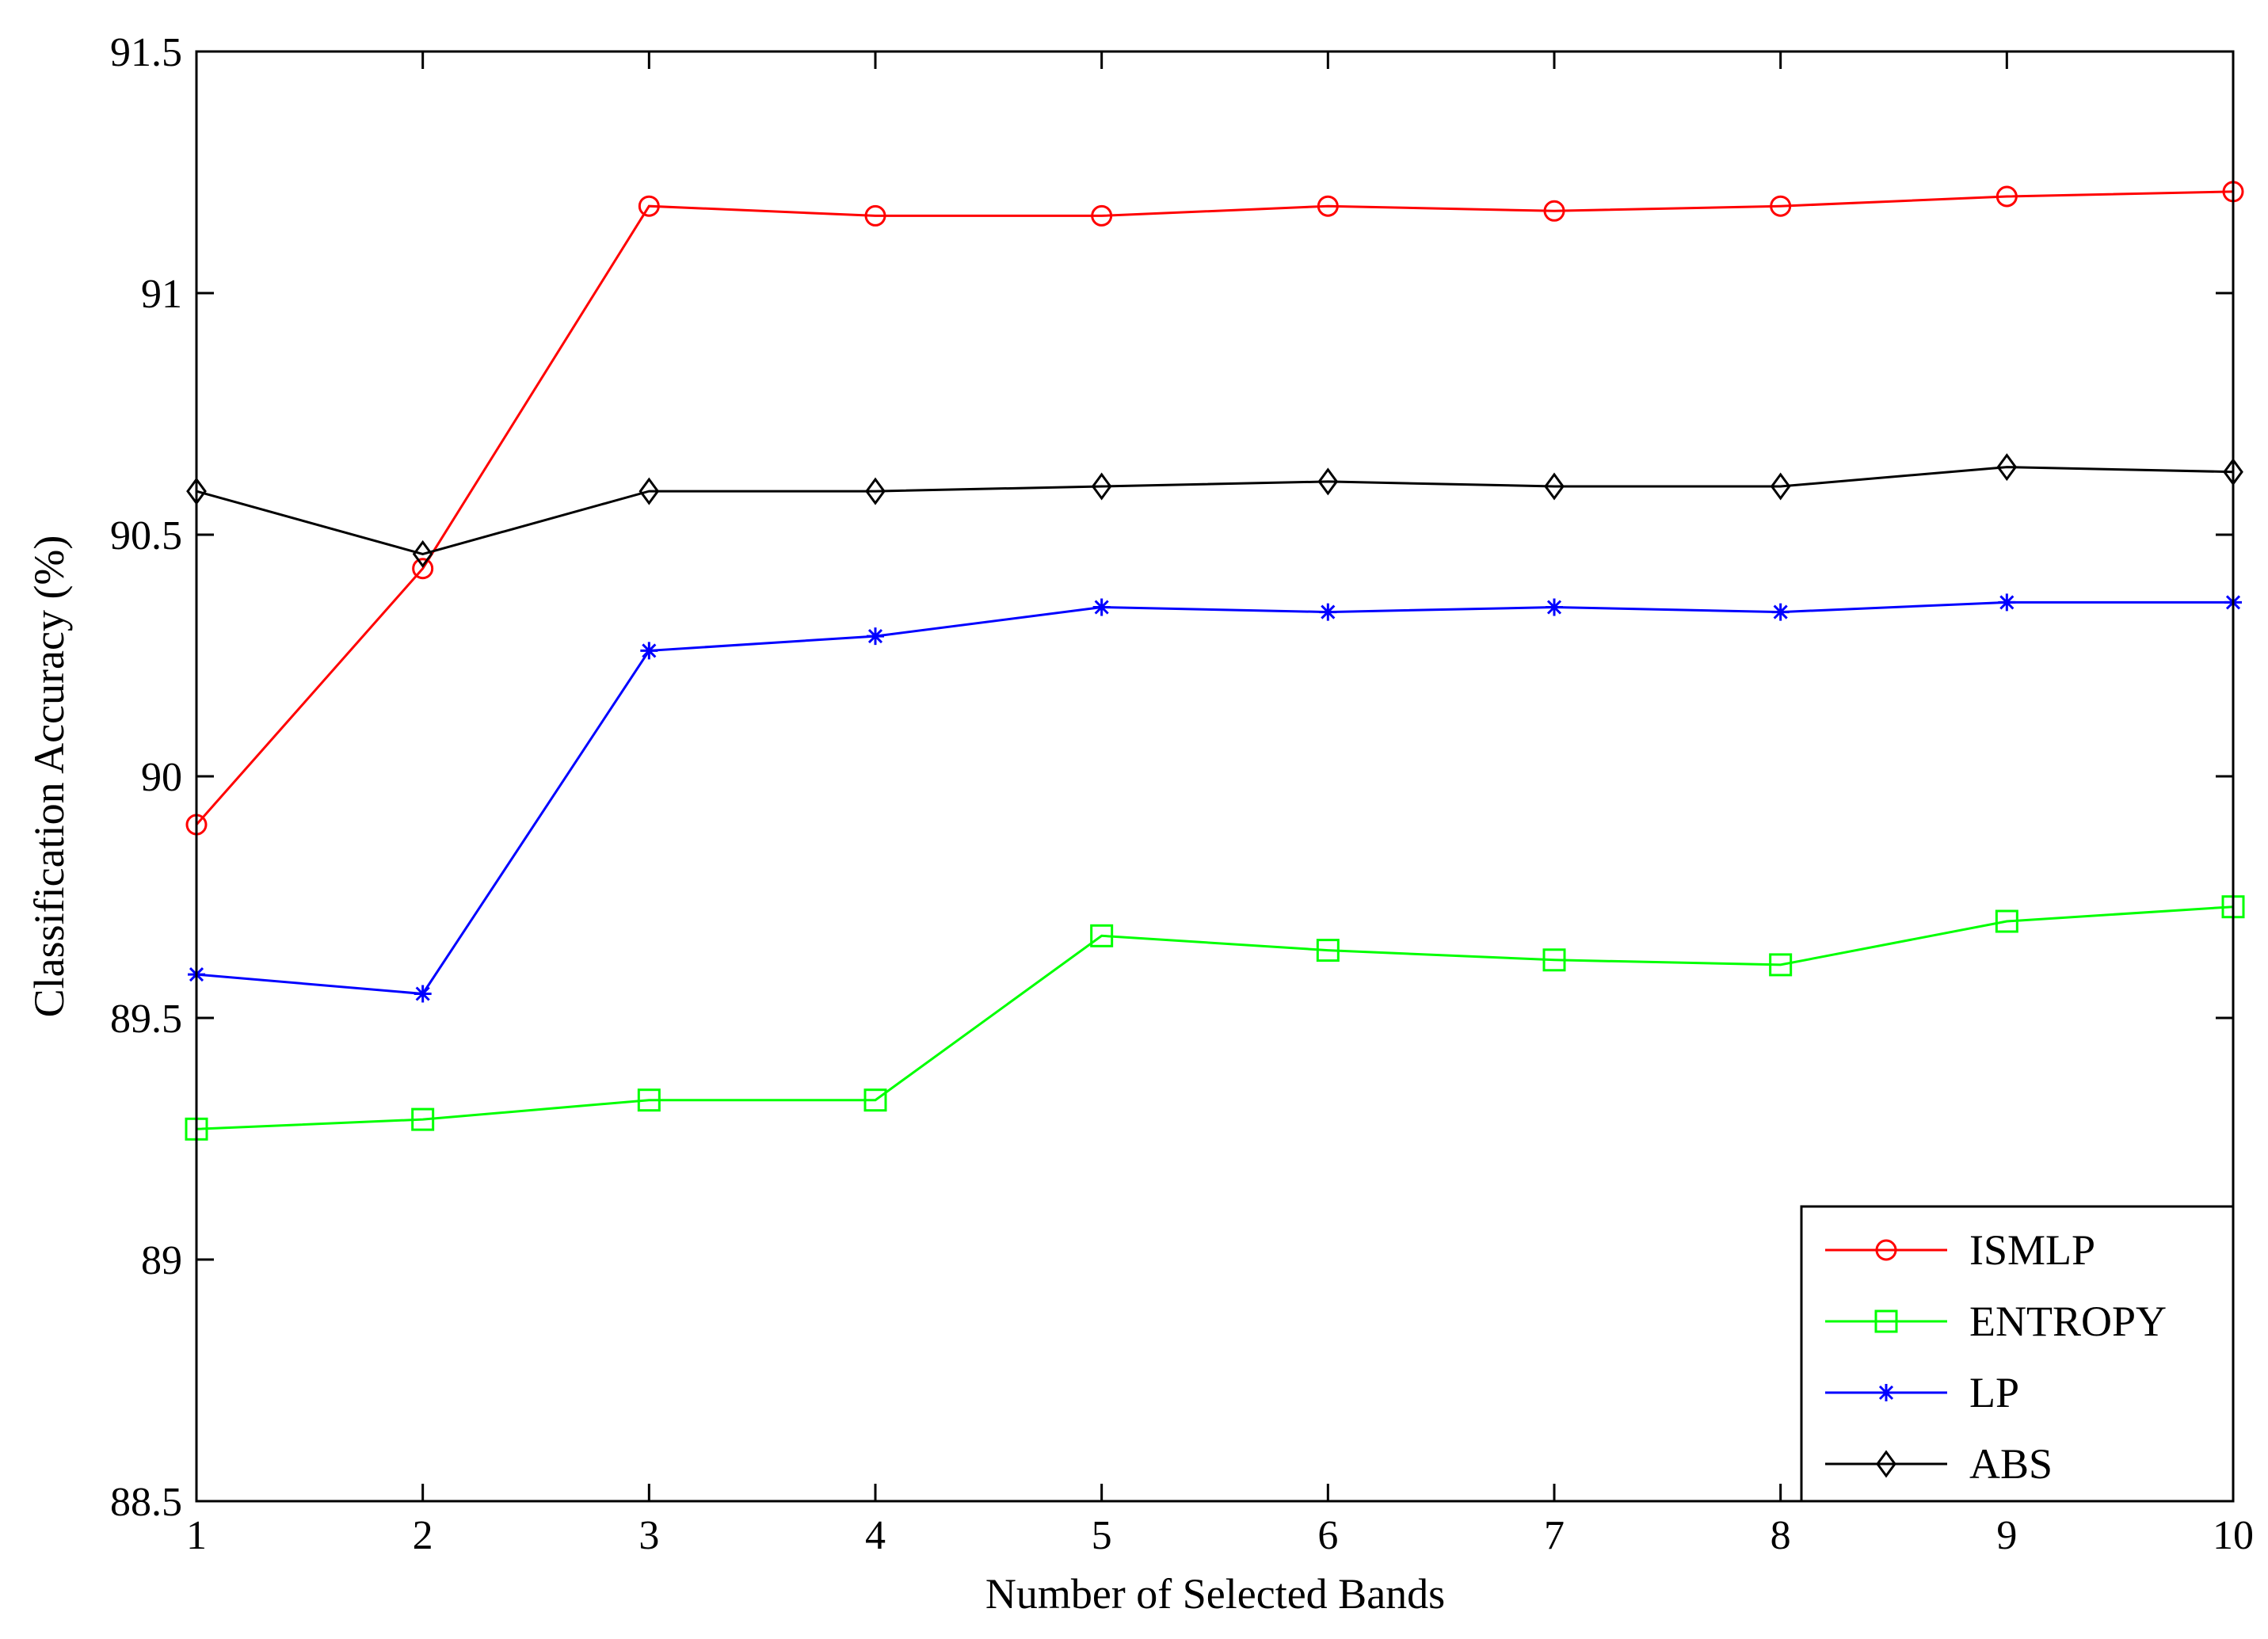  Describe the element at coordinates (1102, 1535) in the screenshot. I see `x-tick-label: 5` at that location.